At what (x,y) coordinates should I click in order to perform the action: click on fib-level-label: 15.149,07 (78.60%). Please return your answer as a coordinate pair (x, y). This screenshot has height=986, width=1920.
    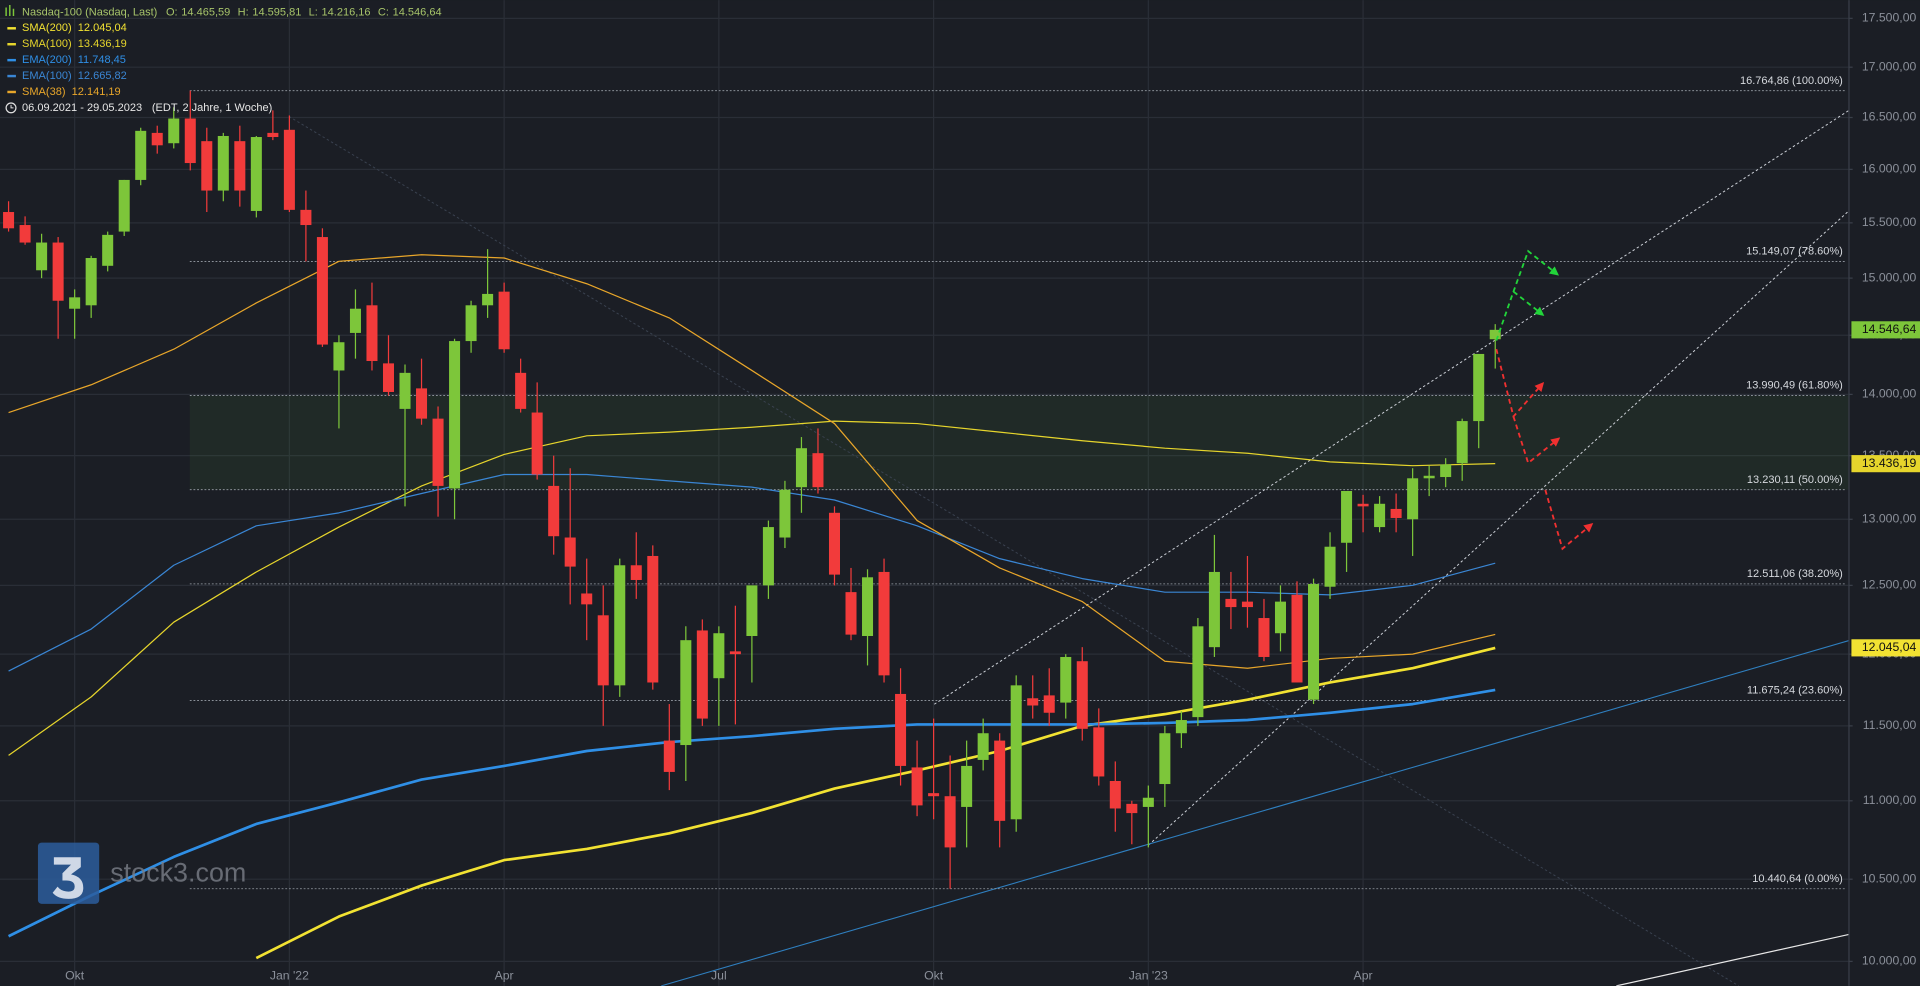
    Looking at the image, I should click on (1794, 252).